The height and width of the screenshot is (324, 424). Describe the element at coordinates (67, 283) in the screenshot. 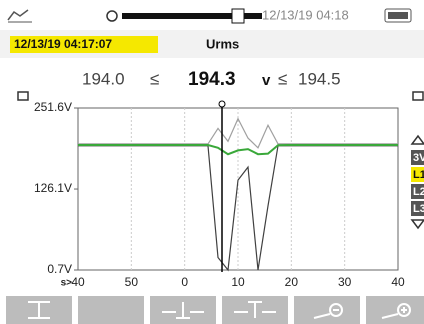

I see `x-unit: s>` at that location.